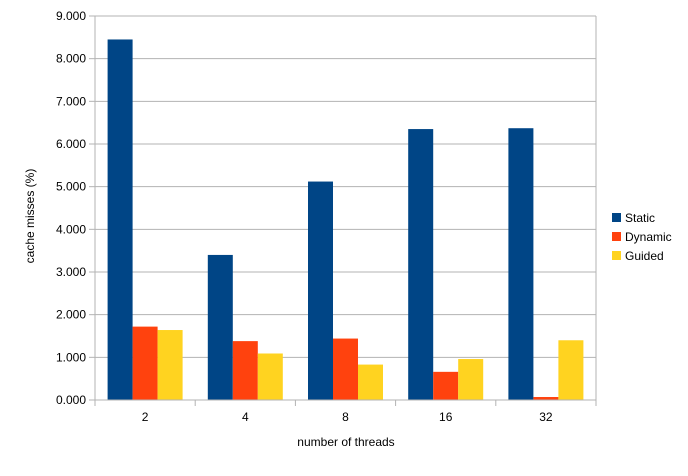 This screenshot has width=688, height=476. Describe the element at coordinates (616, 236) in the screenshot. I see `legend-swatch-dynamic` at that location.